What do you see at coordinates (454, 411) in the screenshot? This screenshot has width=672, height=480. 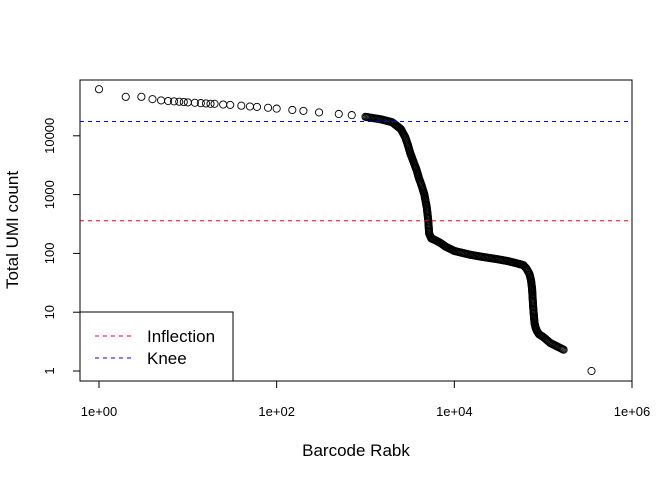 I see `x-tick-label: 1e+04` at bounding box center [454, 411].